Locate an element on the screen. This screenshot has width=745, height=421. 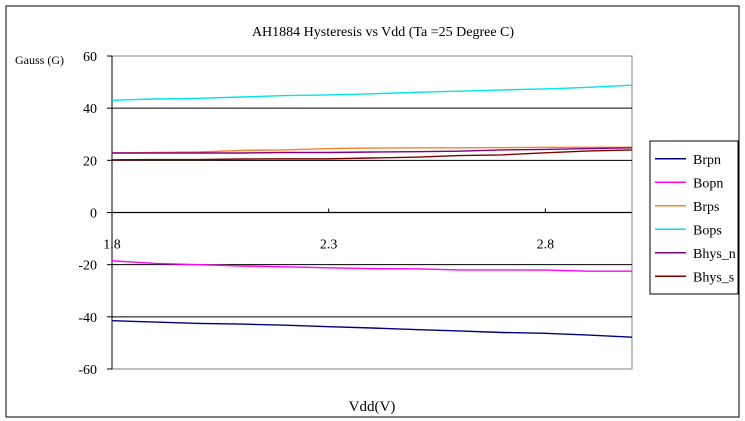
series-line-bhys-s is located at coordinates (372, 155).